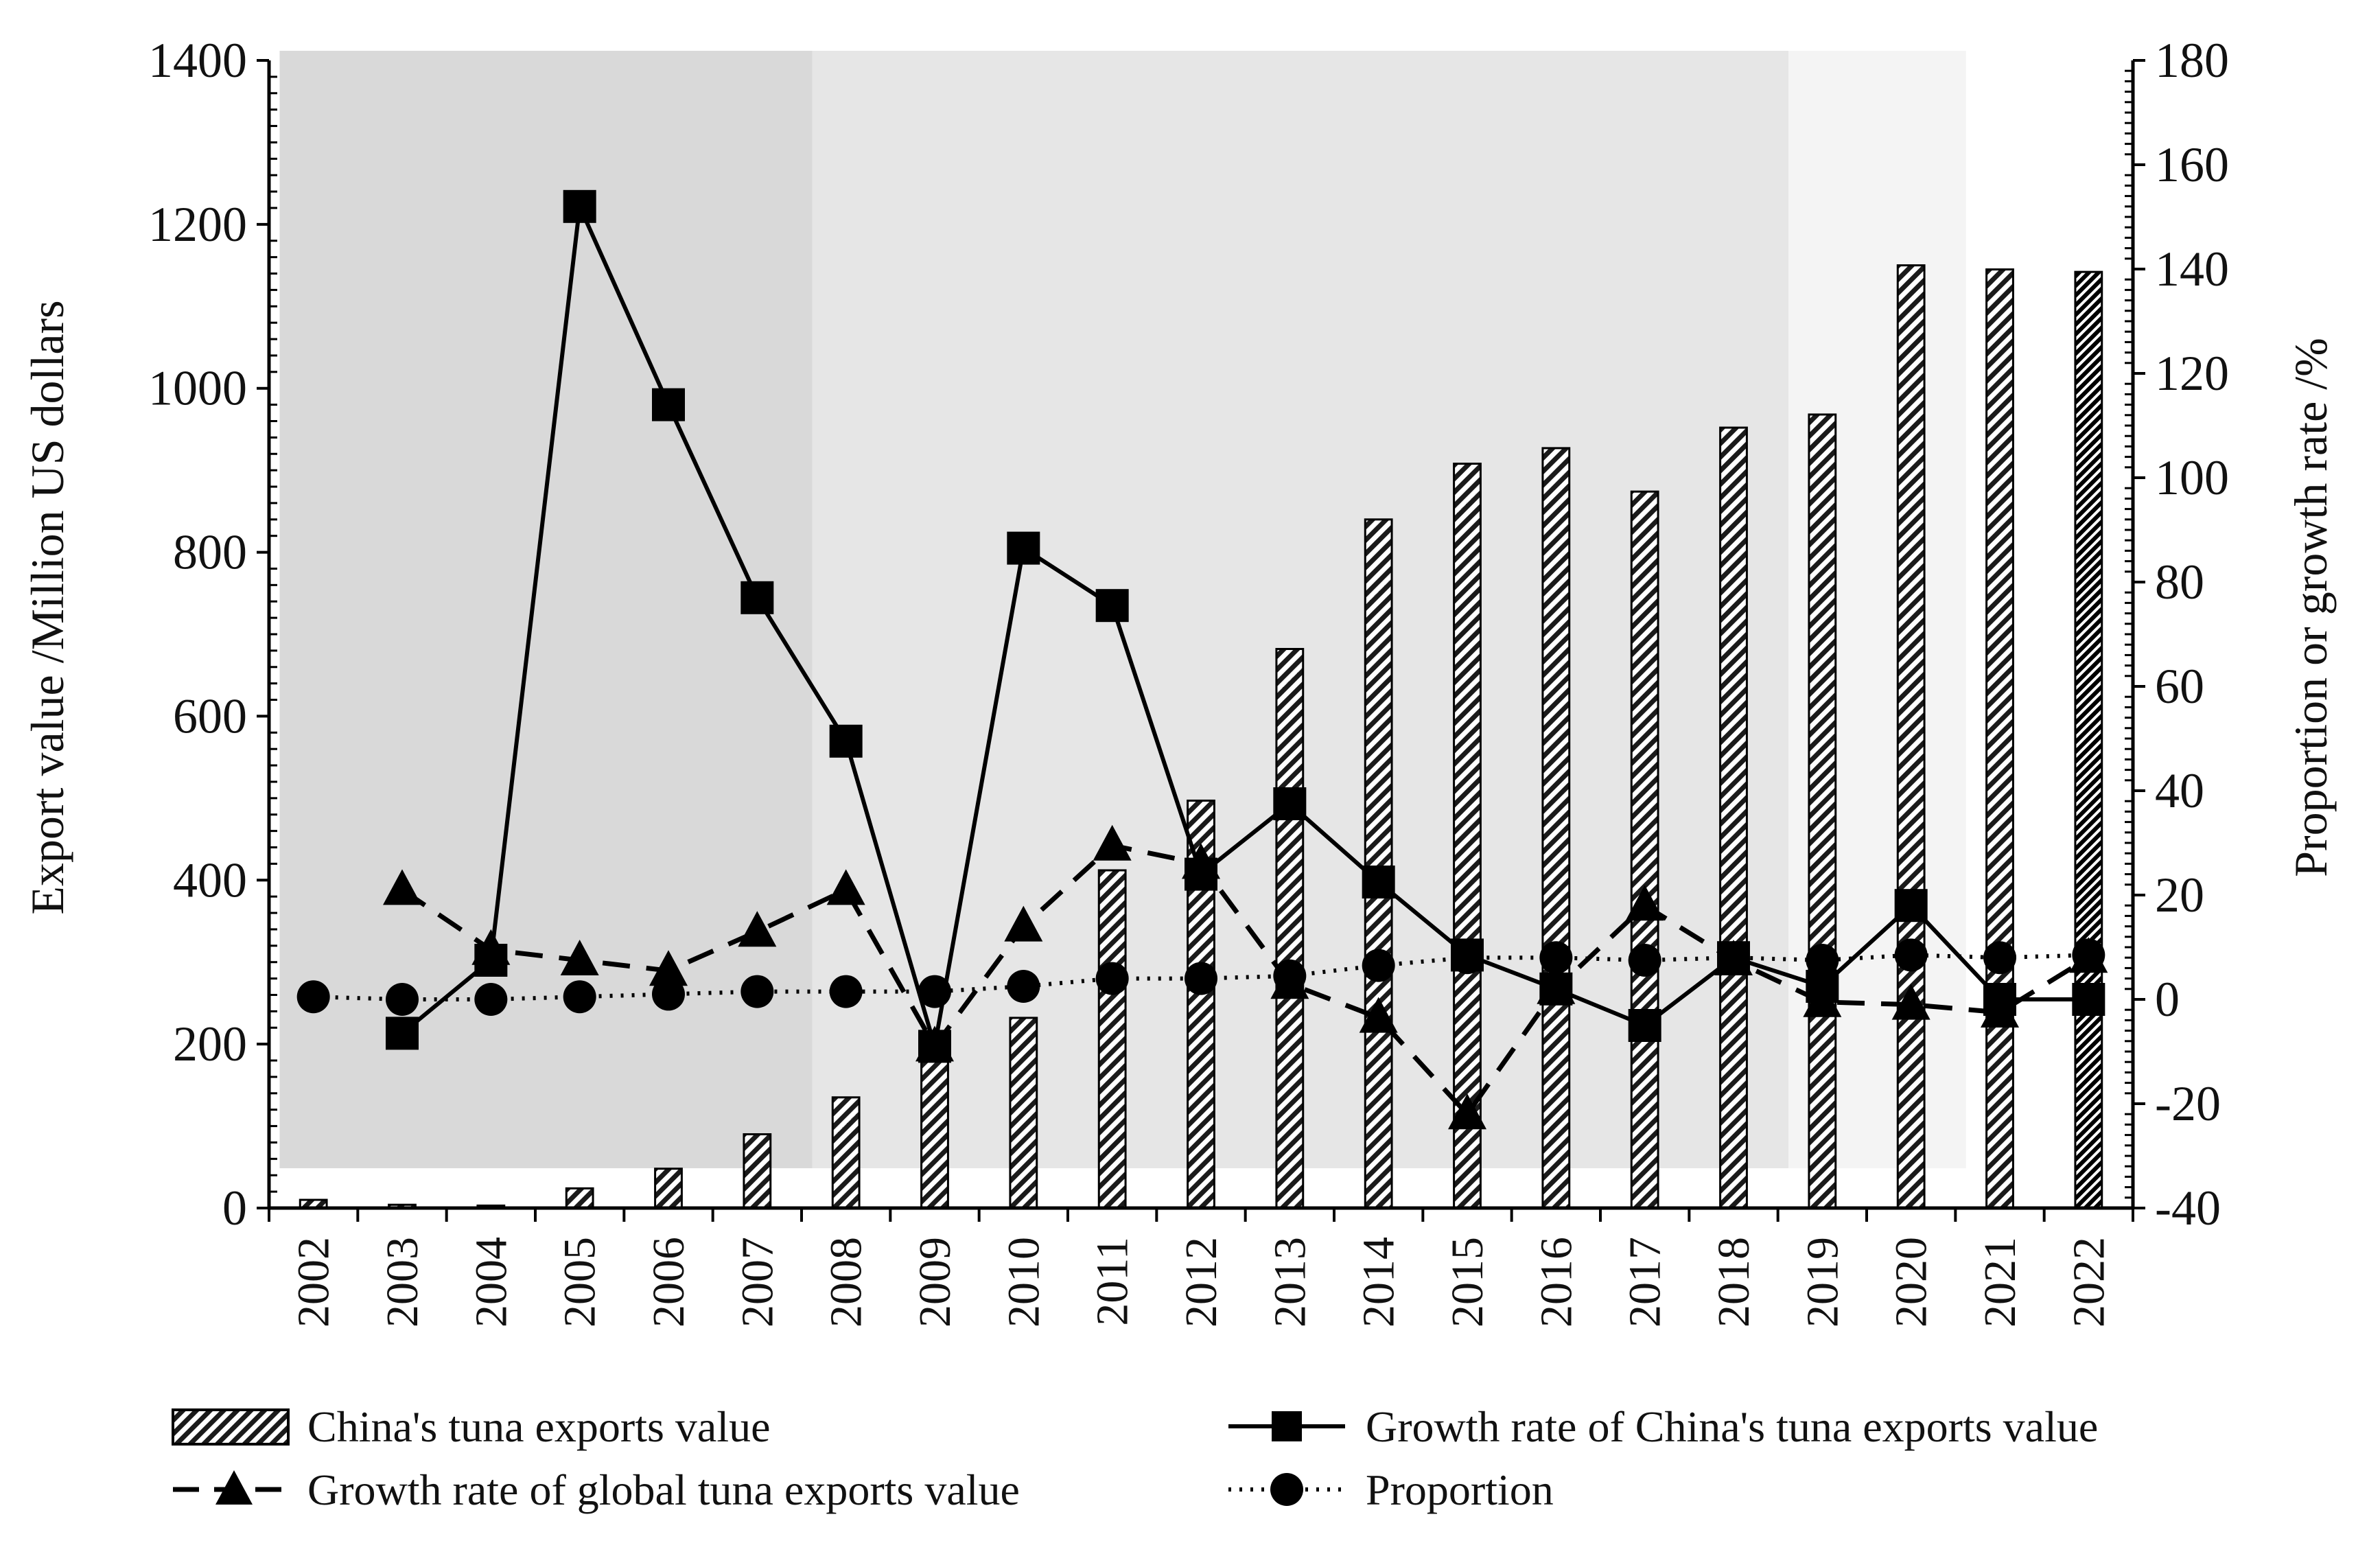  I want to click on bar-2020, so click(1911, 737).